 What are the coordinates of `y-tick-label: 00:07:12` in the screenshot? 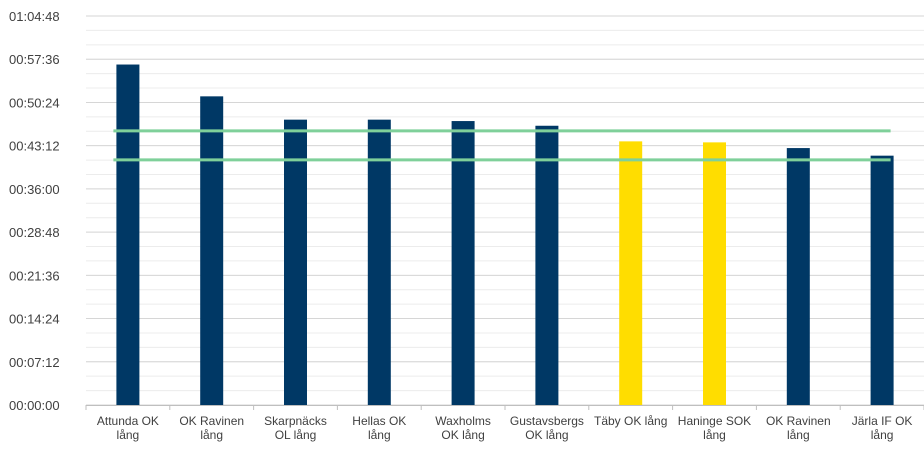 It's located at (34, 362).